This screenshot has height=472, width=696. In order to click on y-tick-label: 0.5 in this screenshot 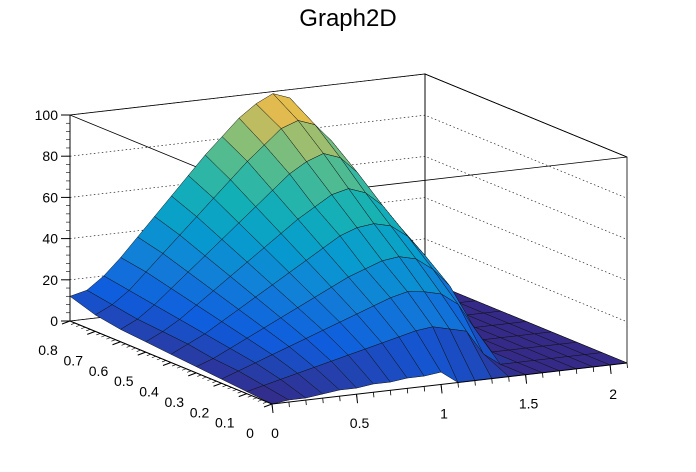, I will do `click(124, 381)`.